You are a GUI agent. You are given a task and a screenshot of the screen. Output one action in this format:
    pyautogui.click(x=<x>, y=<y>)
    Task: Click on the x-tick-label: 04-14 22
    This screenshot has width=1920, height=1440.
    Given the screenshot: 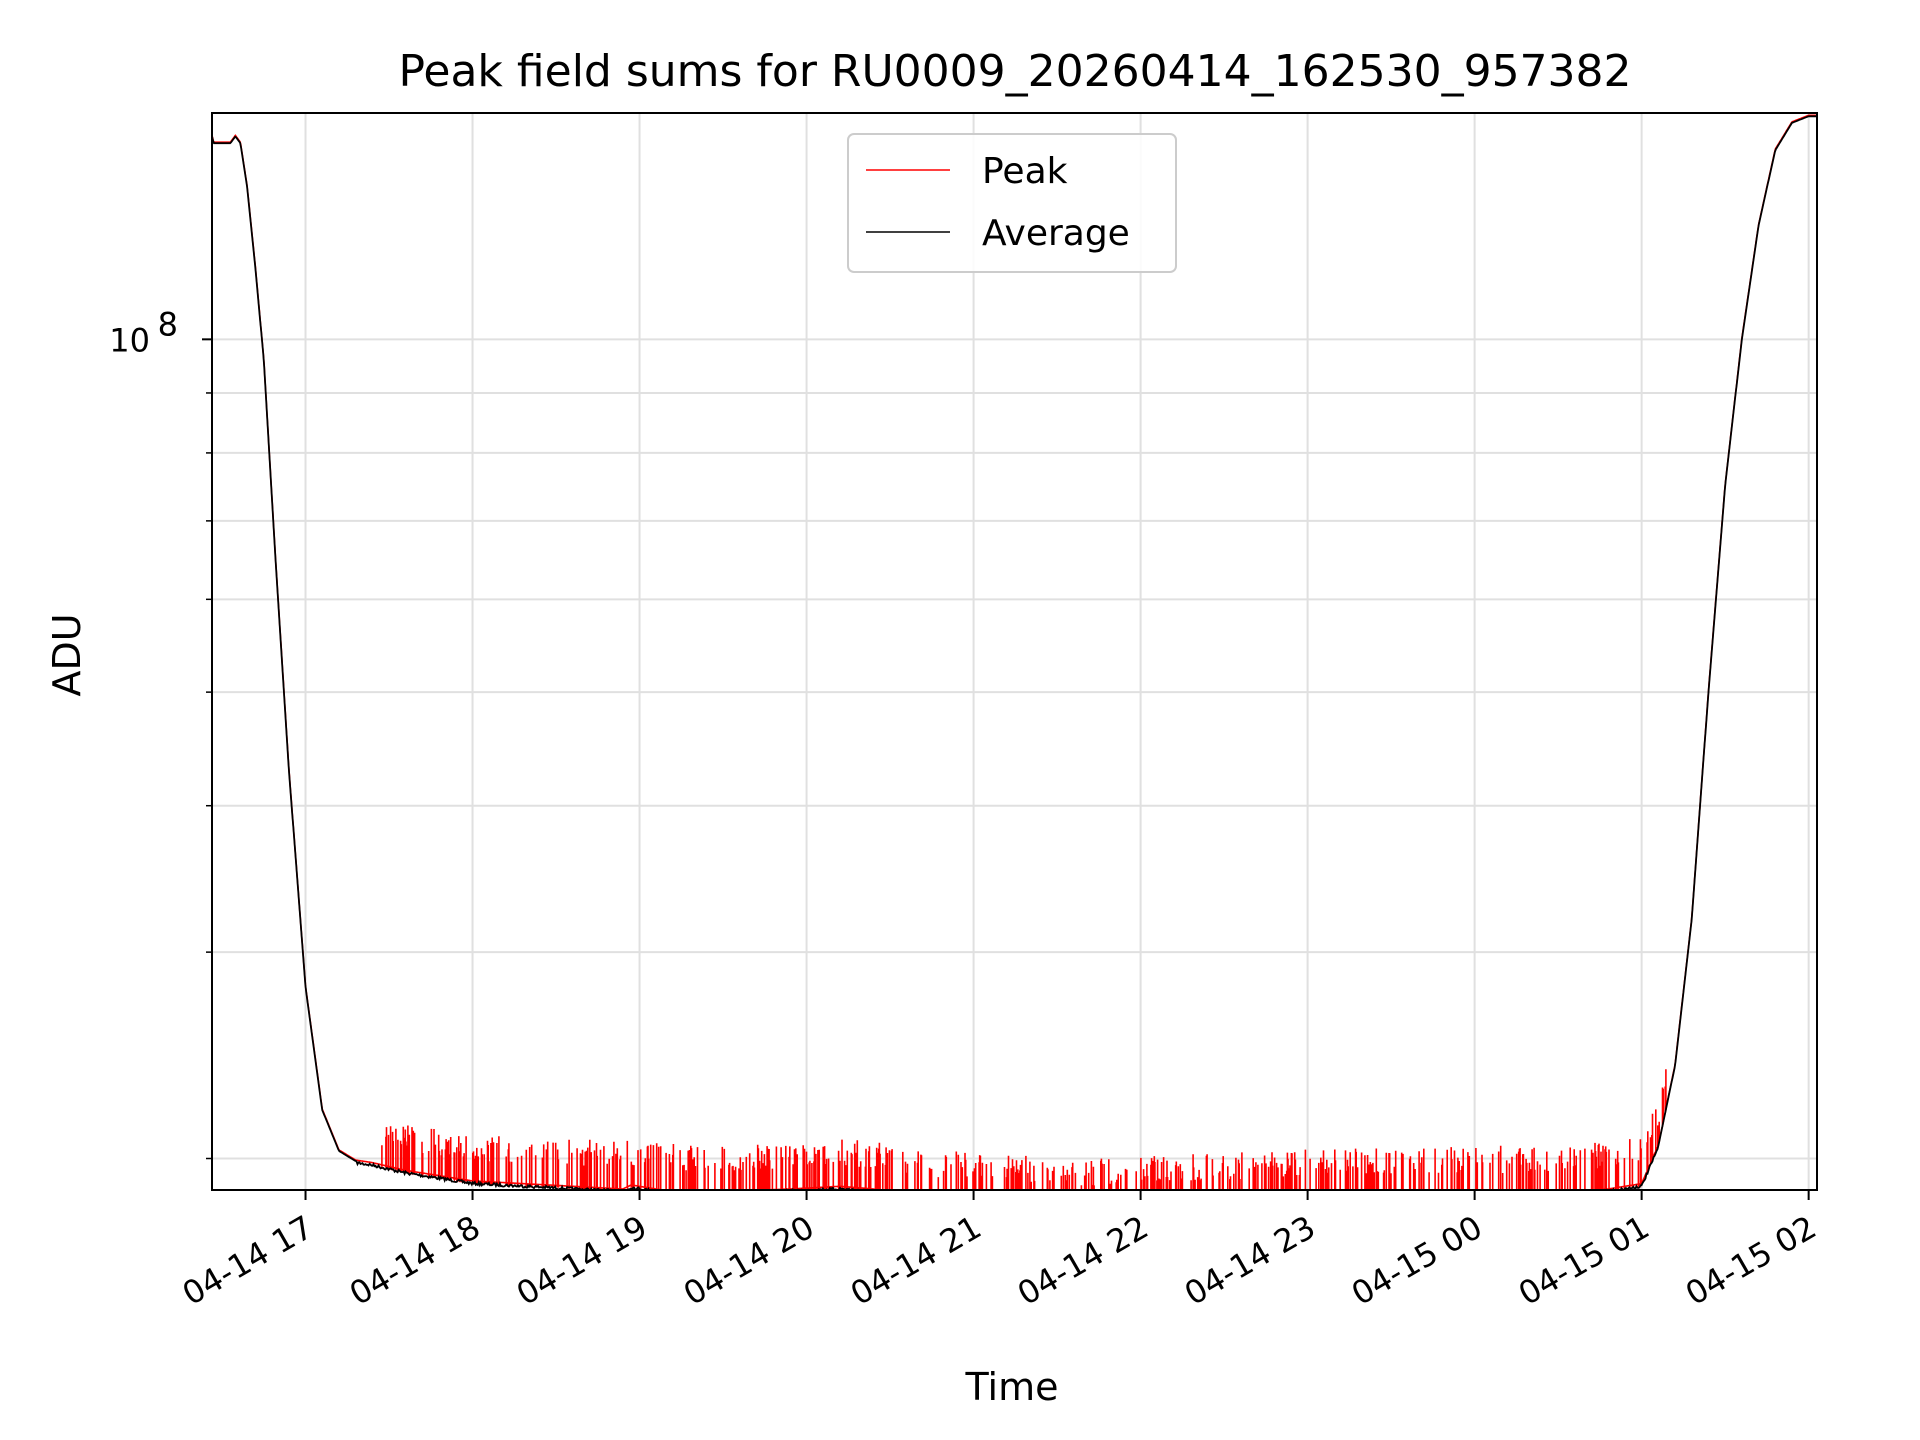 What is the action you would take?
    pyautogui.click(x=1083, y=1260)
    